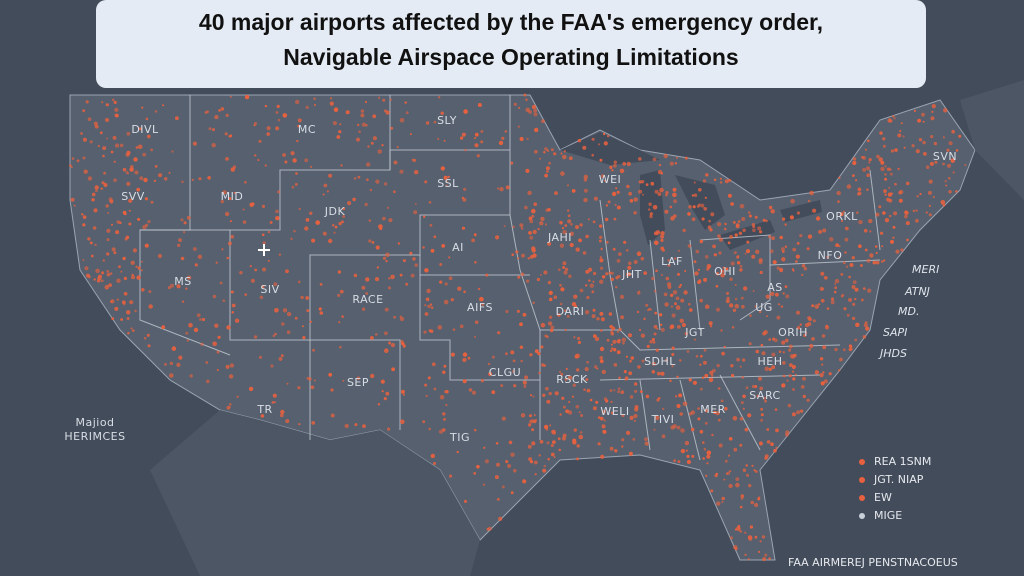 The image size is (1024, 576). What do you see at coordinates (888, 515) in the screenshot?
I see `legend-label: MIGE` at bounding box center [888, 515].